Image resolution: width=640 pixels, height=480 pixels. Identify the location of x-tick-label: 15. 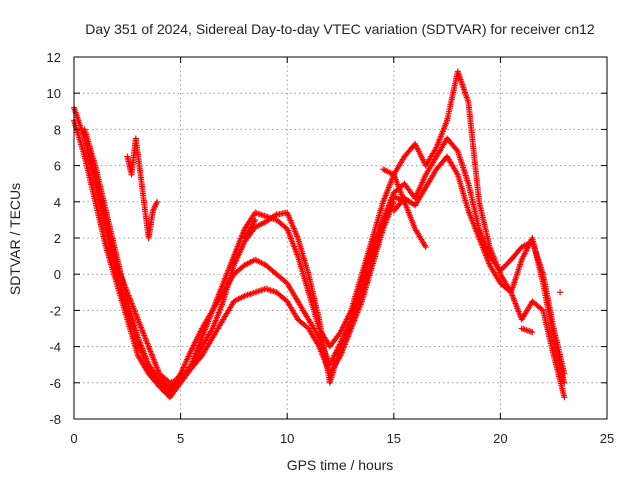
(394, 438).